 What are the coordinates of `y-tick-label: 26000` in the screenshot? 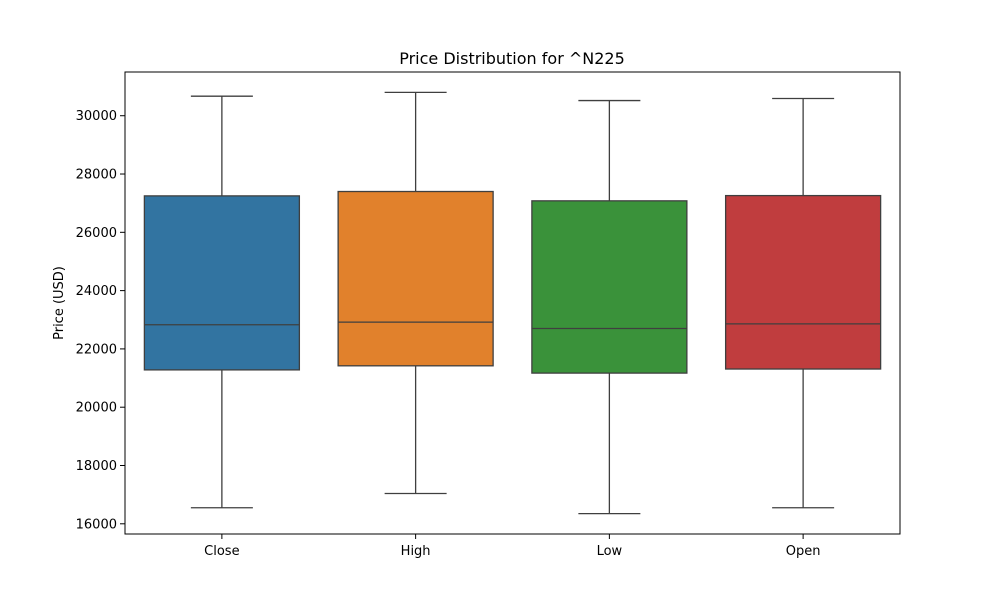 It's located at (96, 233).